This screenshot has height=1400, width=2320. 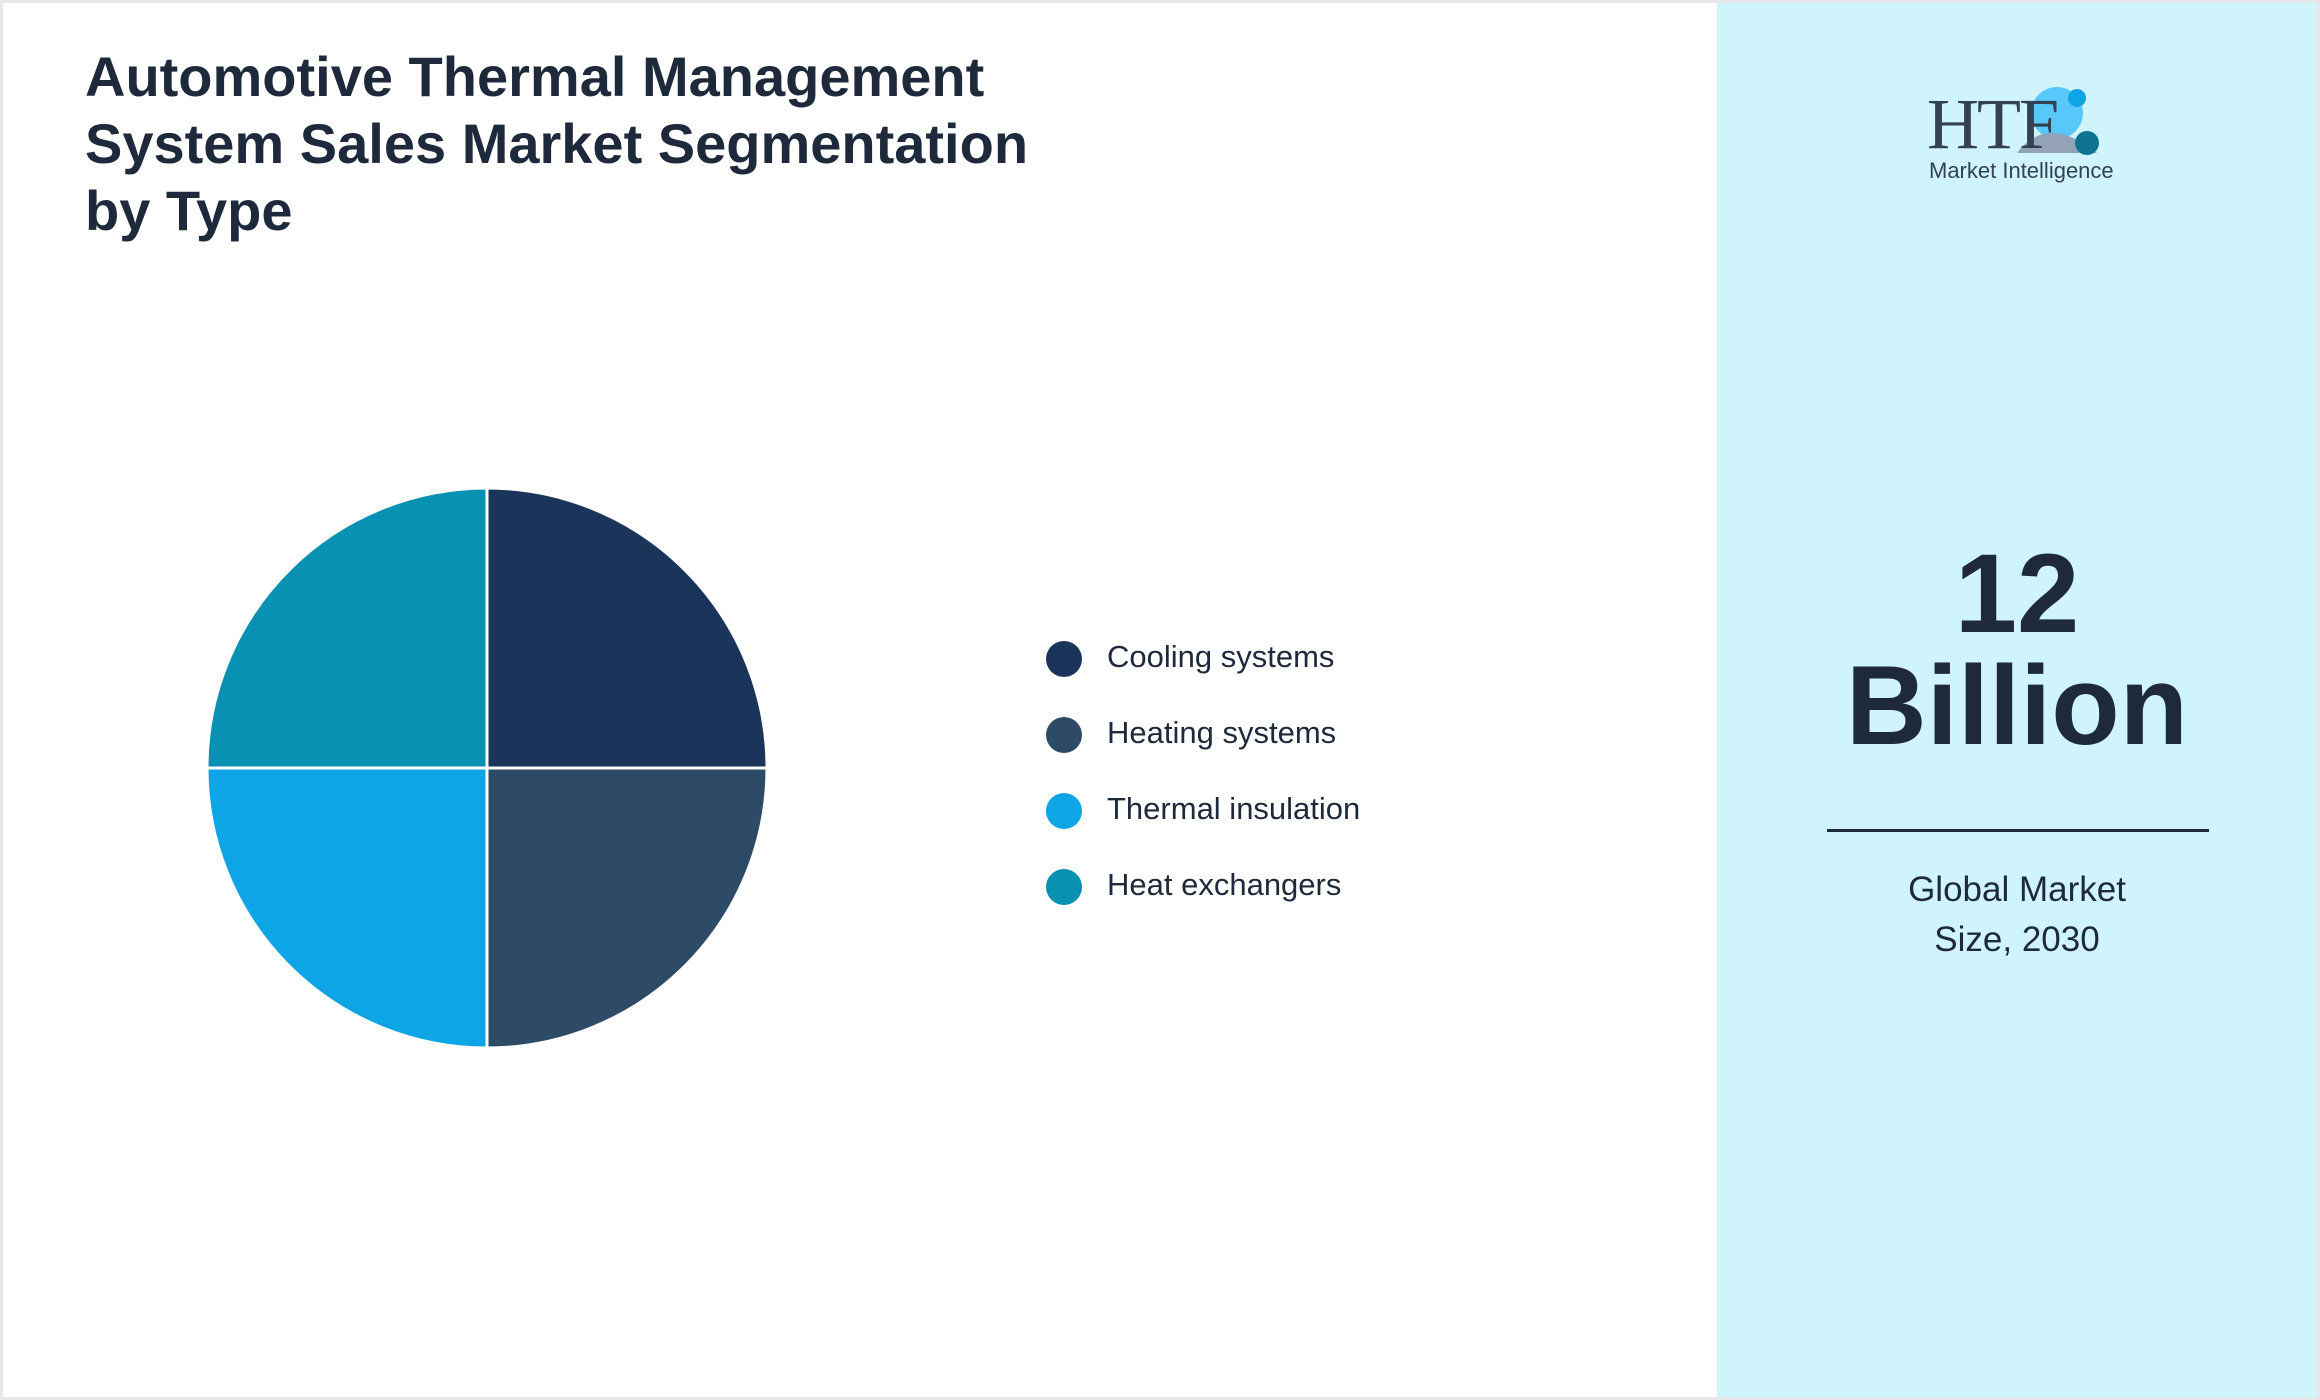 I want to click on legend-label: Heating systems, so click(x=1221, y=732).